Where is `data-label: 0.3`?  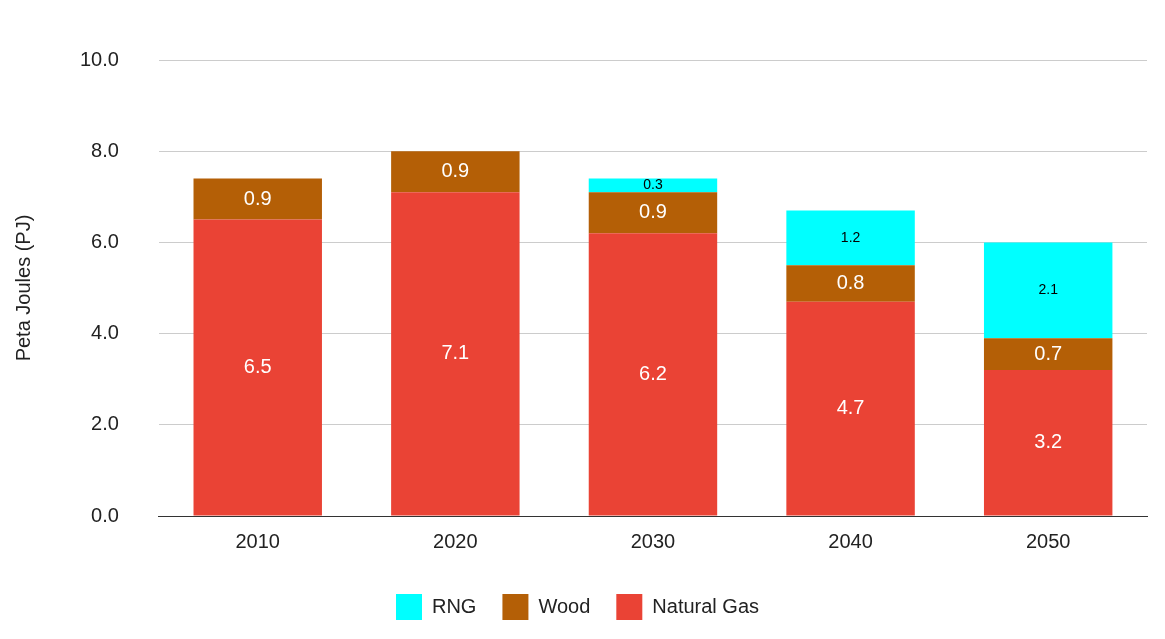 data-label: 0.3 is located at coordinates (653, 184).